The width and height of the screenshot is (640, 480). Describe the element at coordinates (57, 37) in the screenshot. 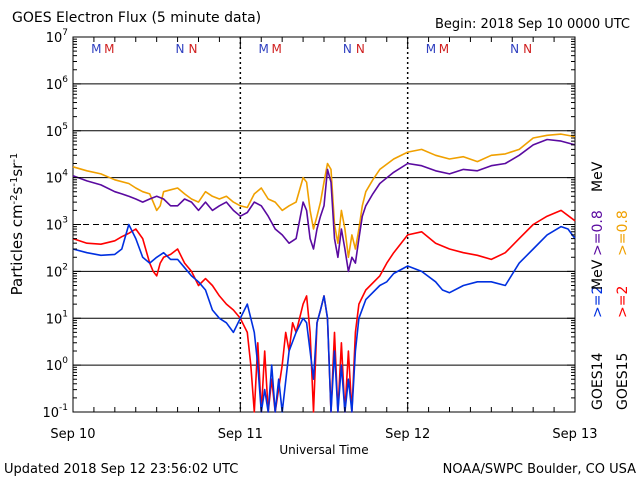

I see `y-tick-label: 10⁷` at that location.